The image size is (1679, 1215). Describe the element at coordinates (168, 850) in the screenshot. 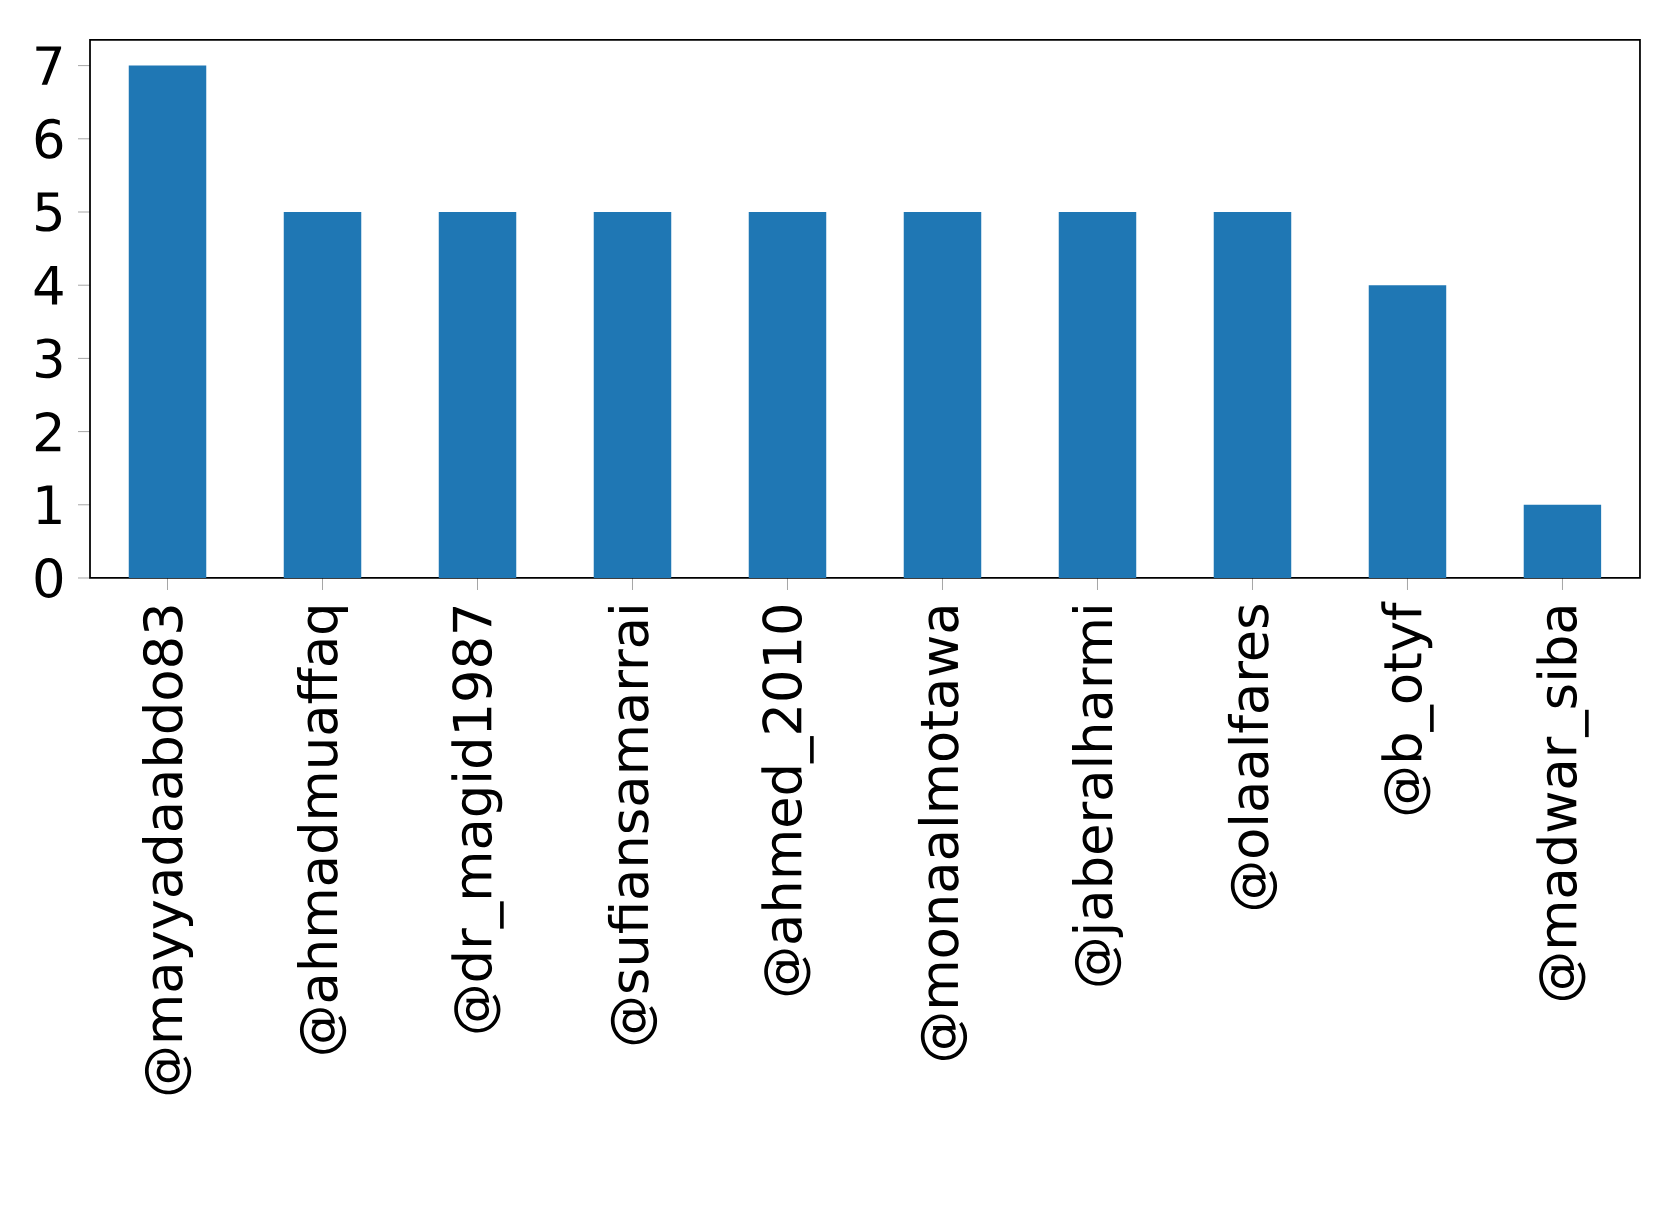

I see `x-tick-label: @mayyadaabdo83` at that location.